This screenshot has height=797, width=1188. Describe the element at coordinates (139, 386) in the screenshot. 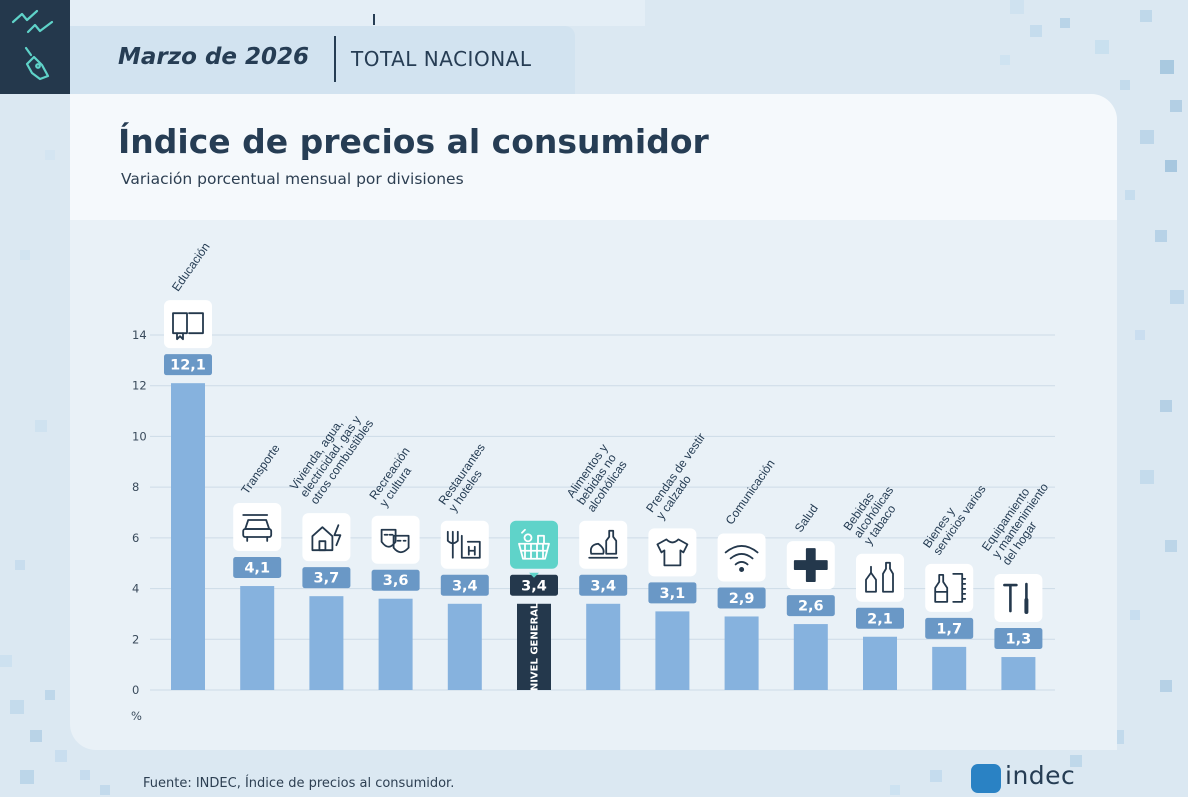

I see `y-tick-label: 12` at that location.